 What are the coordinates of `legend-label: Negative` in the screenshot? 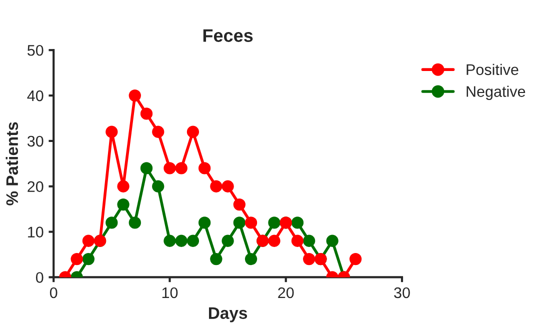 It's located at (496, 93).